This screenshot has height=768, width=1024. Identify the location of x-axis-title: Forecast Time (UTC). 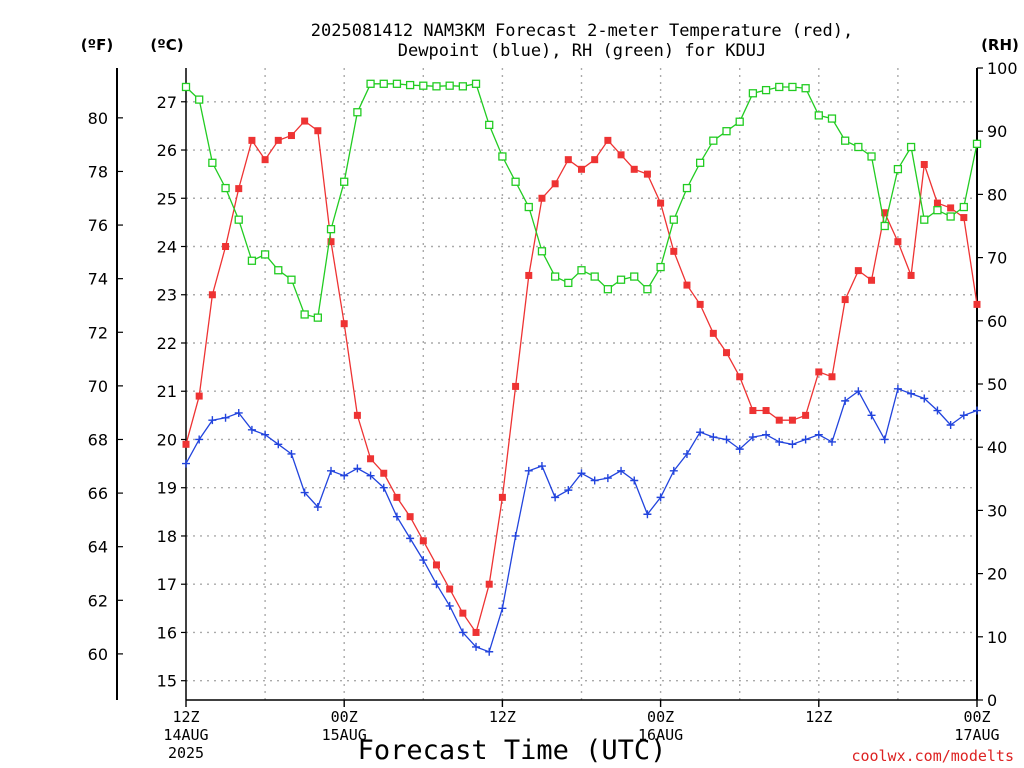
(512, 750).